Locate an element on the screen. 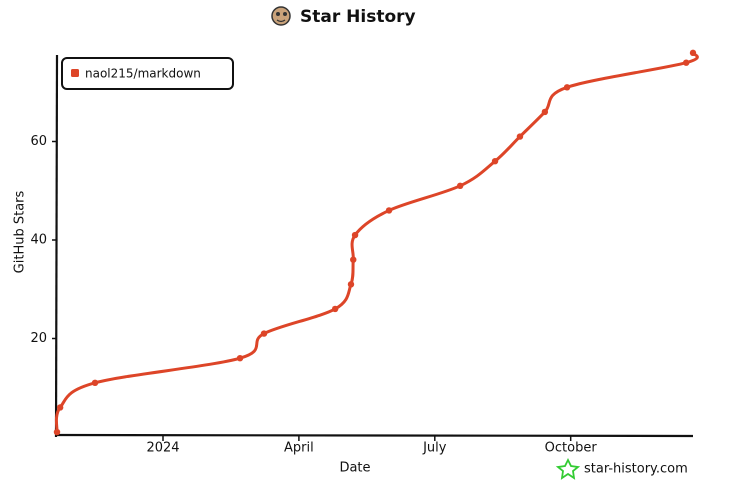 The width and height of the screenshot is (729, 488). watermark-icon is located at coordinates (568, 468).